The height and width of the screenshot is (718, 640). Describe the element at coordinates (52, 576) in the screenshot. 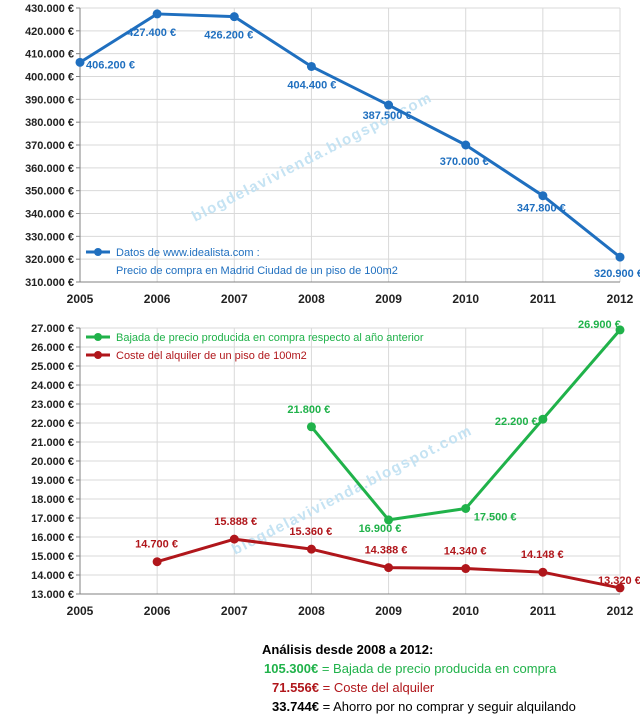

I see `y-tick-label: 14.000 €` at that location.